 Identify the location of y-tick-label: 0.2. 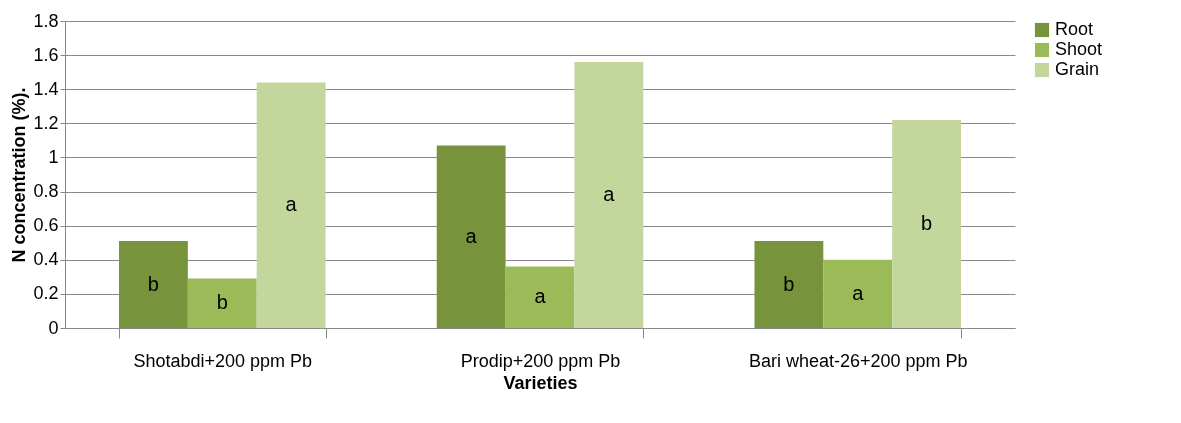
(46, 293).